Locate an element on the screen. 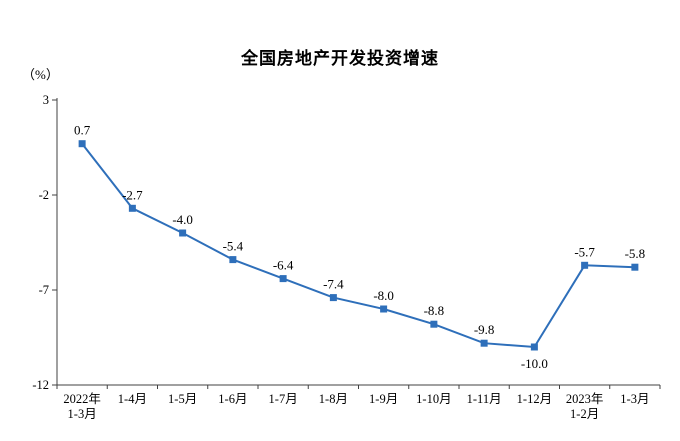 Image resolution: width=680 pixels, height=441 pixels. y-tick-label: -12 is located at coordinates (40, 385).